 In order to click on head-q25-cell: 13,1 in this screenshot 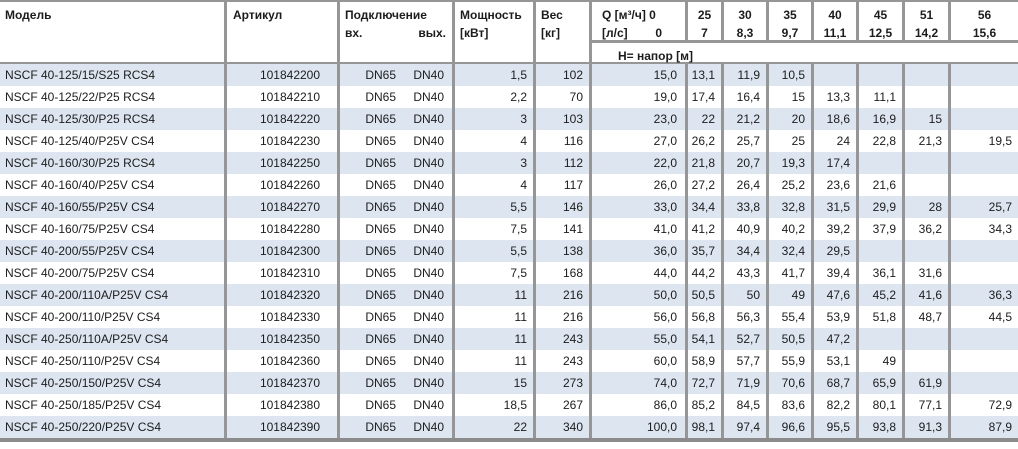, I will do `click(706, 75)`.